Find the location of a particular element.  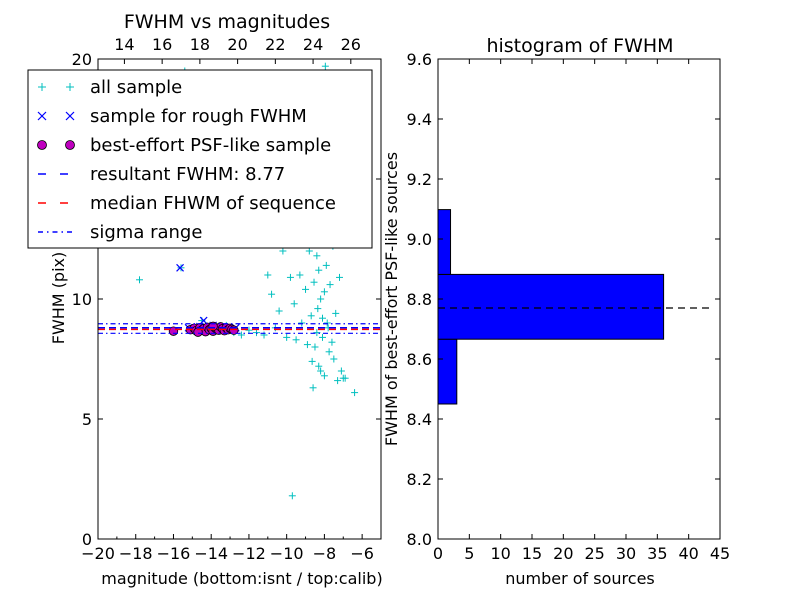

left-top-tick-label: 18 is located at coordinates (200, 44).